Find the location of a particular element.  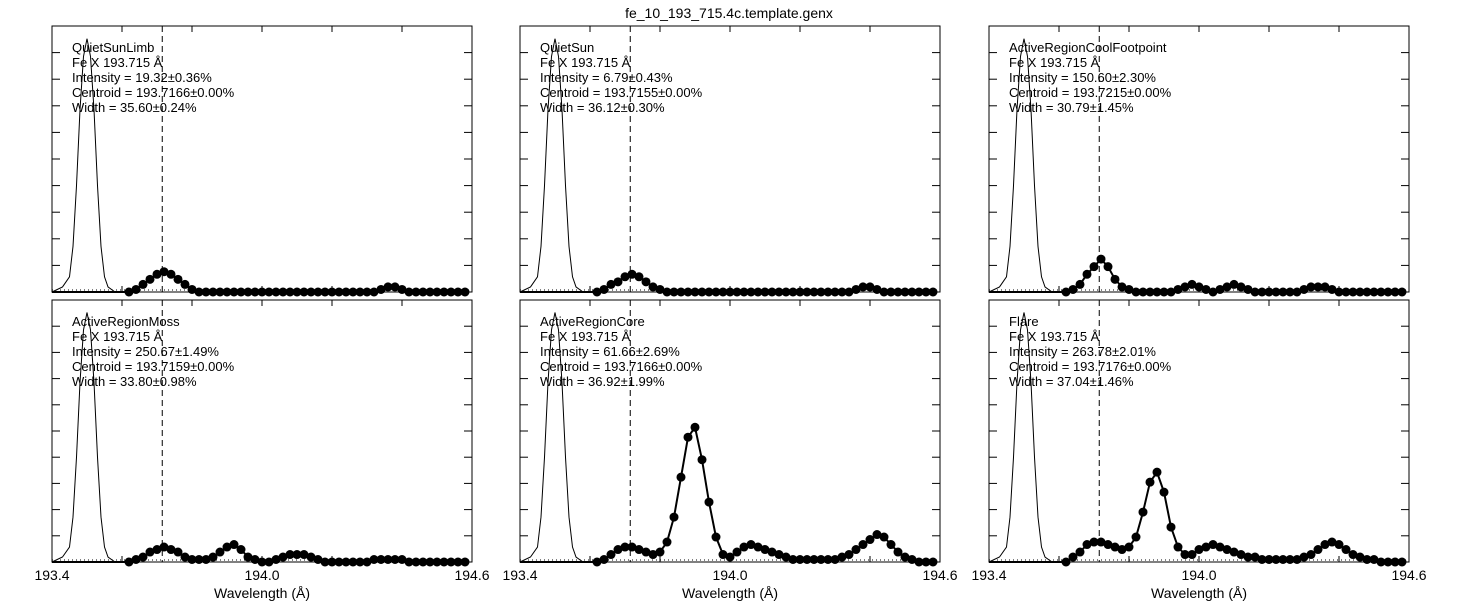

intensity-label: Intensity = 19.32±0.36% is located at coordinates (142, 77).